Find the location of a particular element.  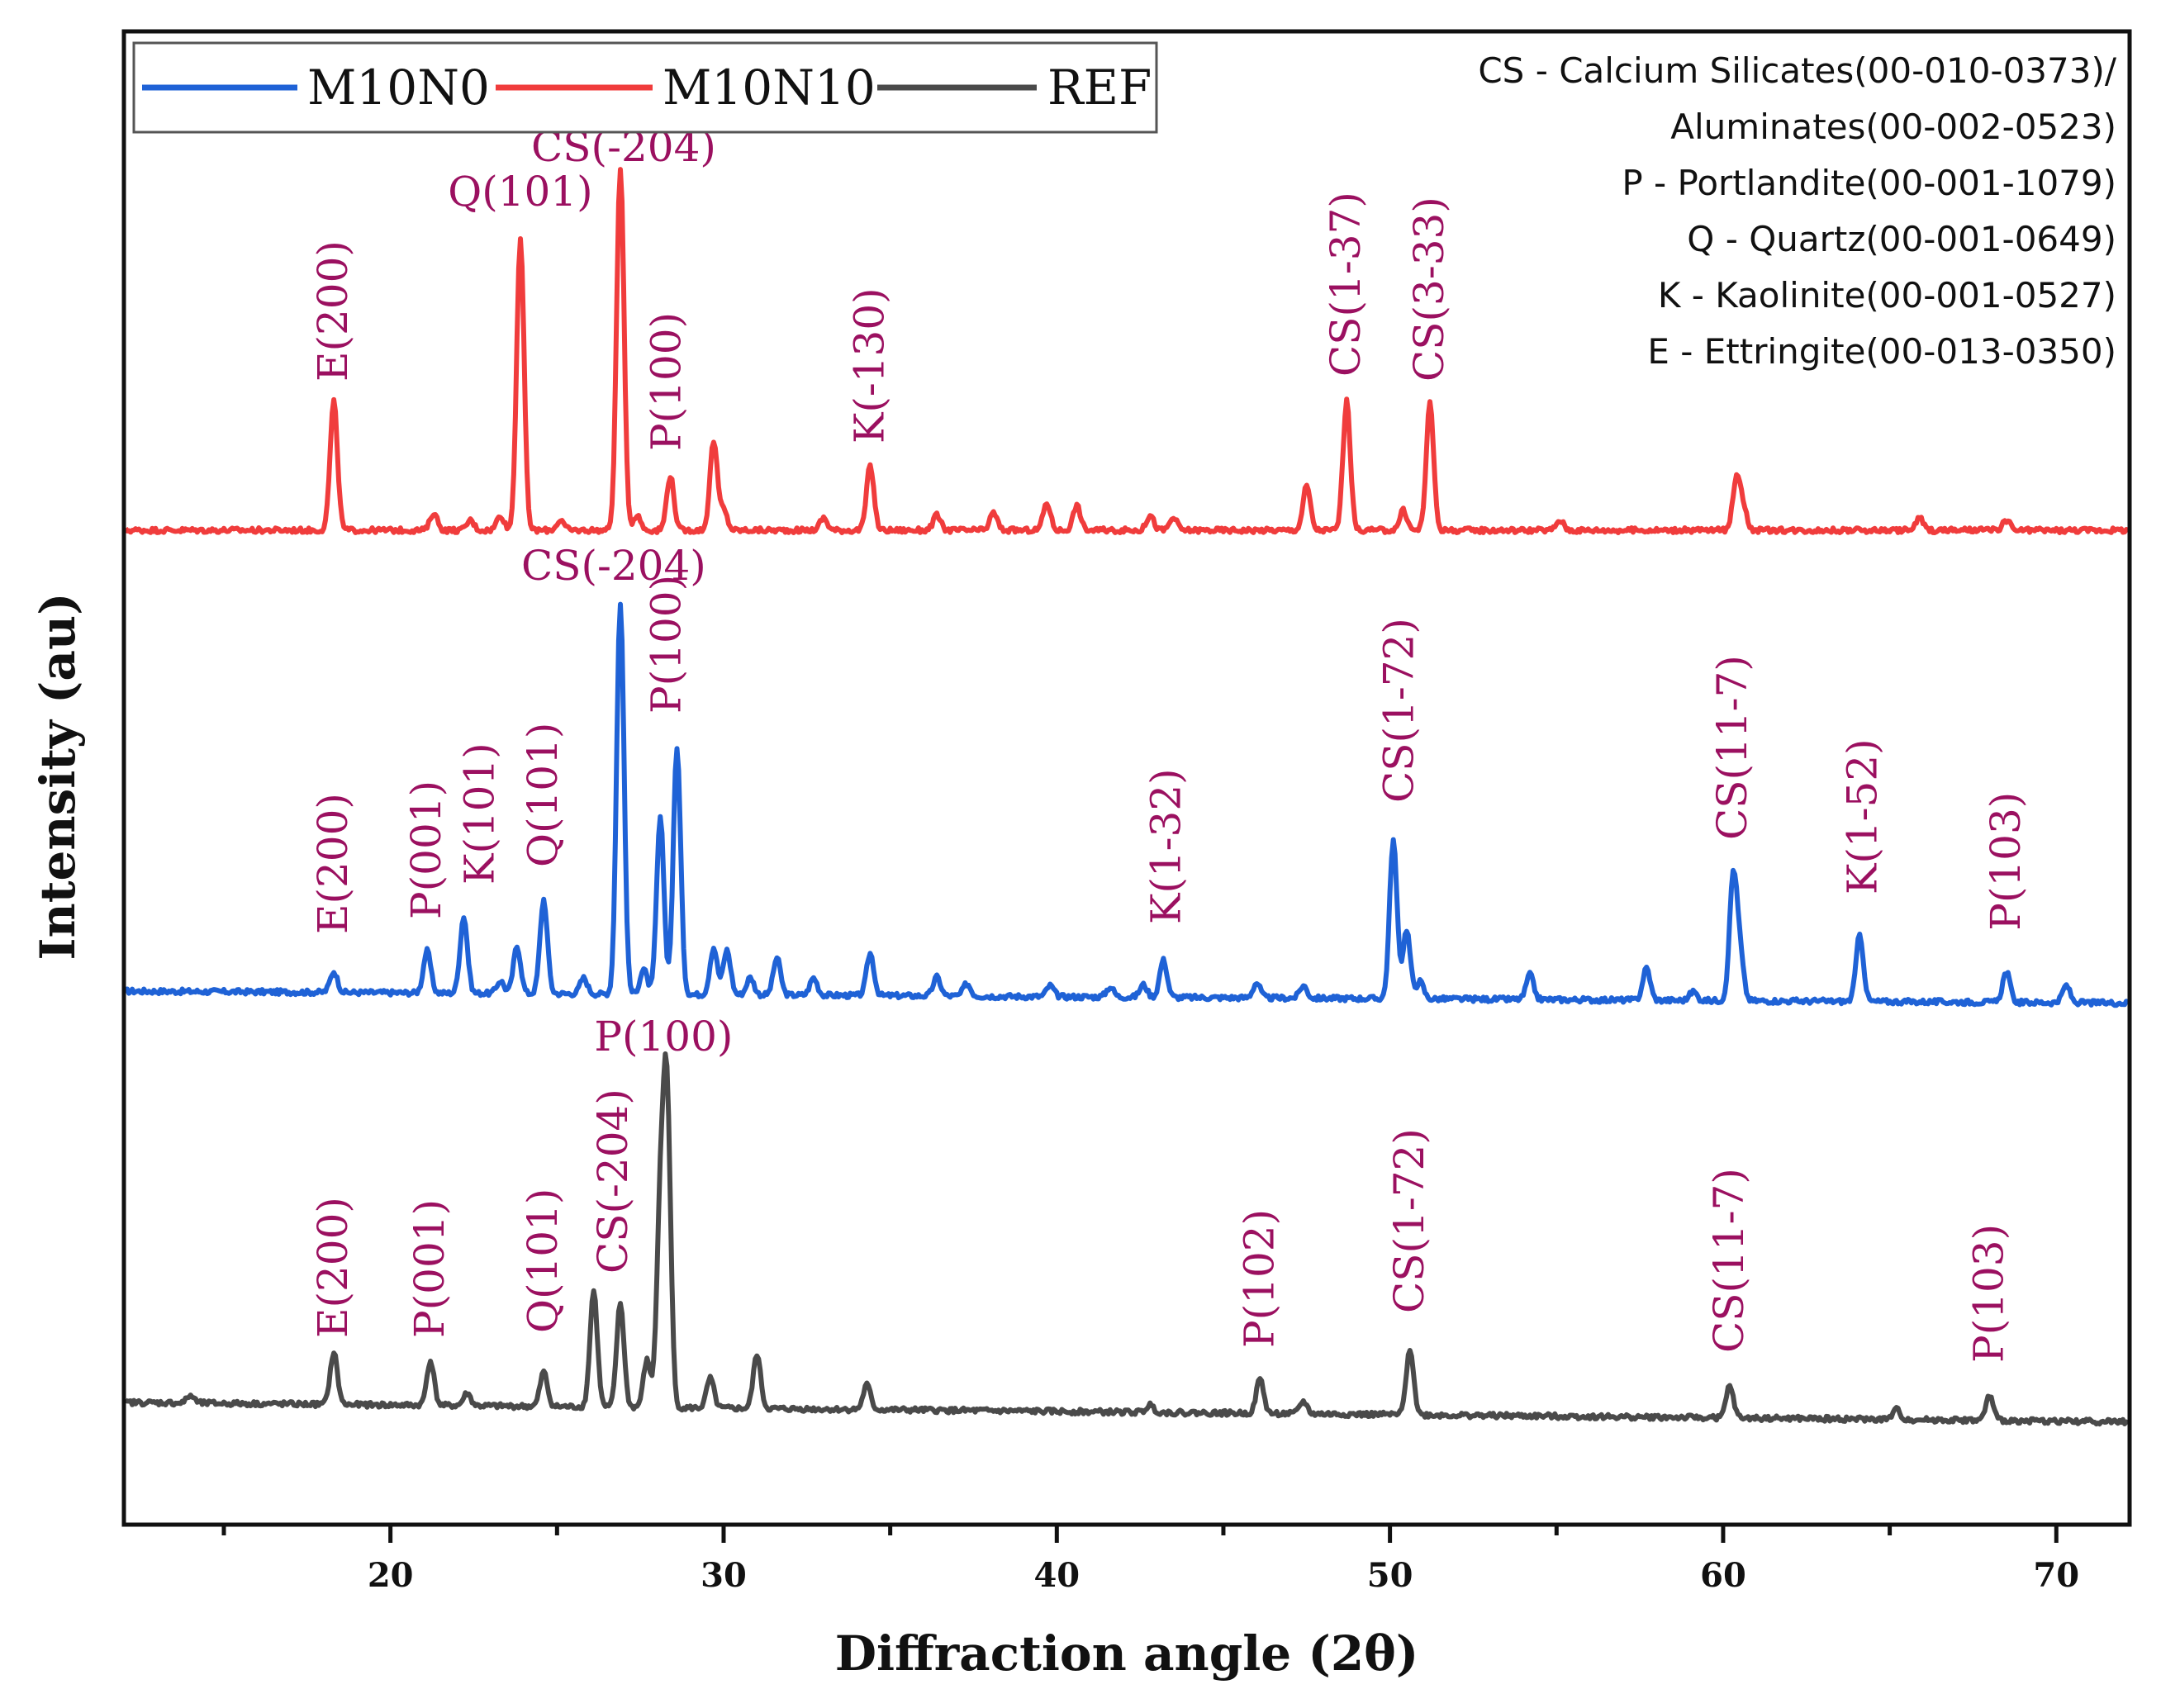

reference-line-cs: CS - Calcium Silicates(00-010-0373)/ is located at coordinates (1797, 70).